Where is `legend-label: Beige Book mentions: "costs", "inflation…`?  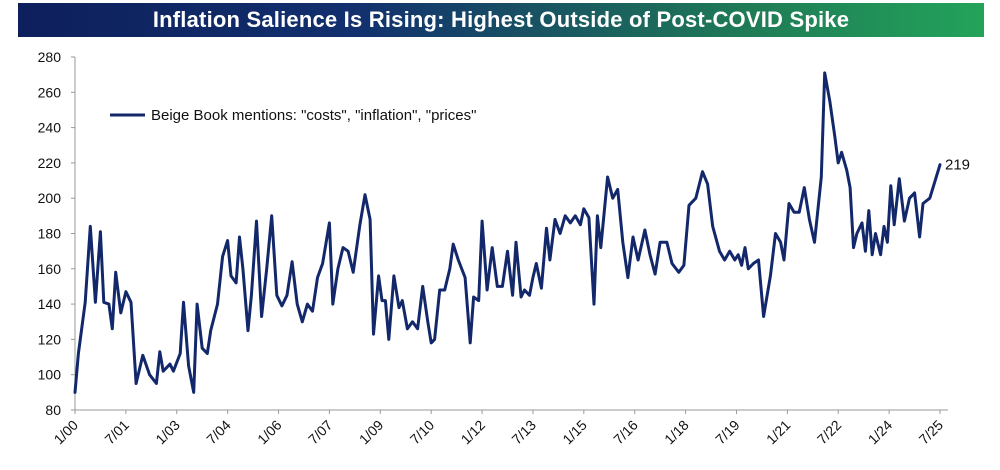 legend-label: Beige Book mentions: "costs", "inflation… is located at coordinates (313, 115).